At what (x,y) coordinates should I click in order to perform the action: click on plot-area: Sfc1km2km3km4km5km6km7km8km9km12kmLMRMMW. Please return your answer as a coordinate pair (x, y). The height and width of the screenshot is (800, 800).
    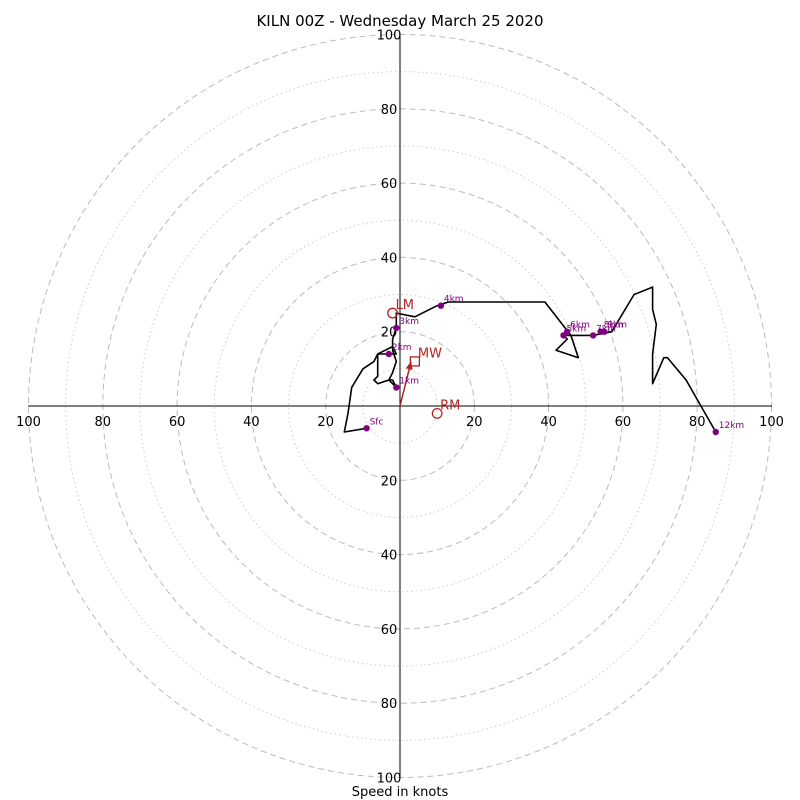
    Looking at the image, I should click on (543, 361).